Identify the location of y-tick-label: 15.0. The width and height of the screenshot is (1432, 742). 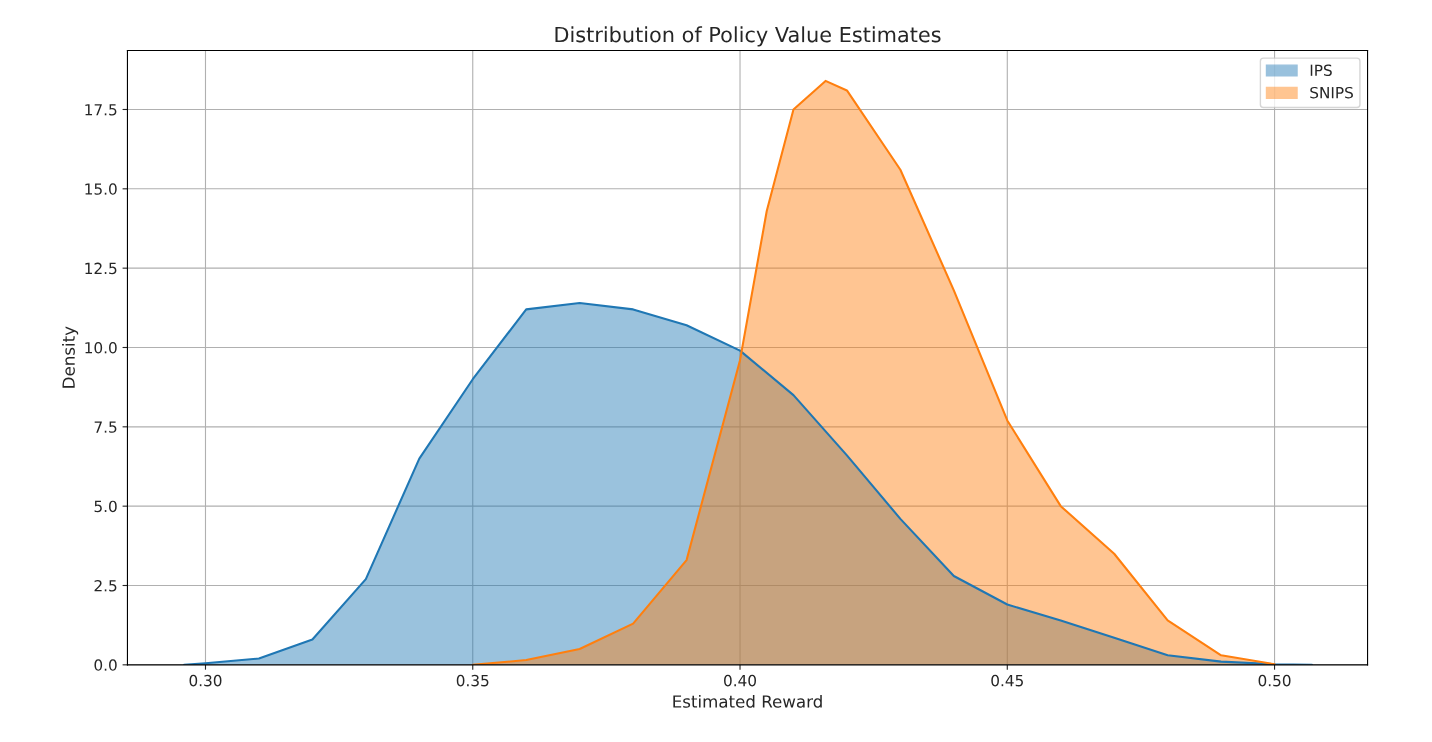
(101, 189).